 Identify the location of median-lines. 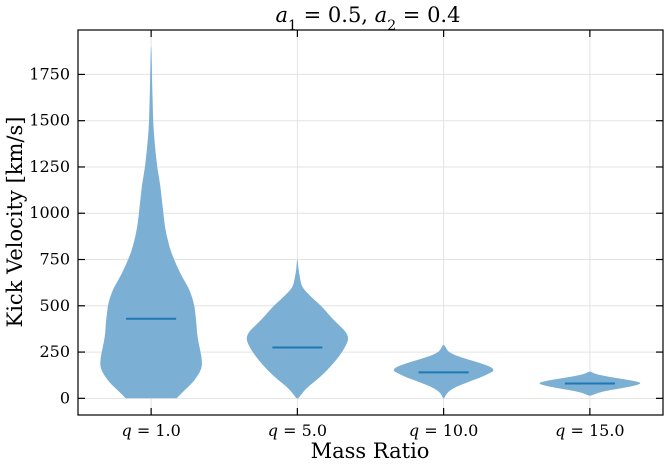
(370, 351).